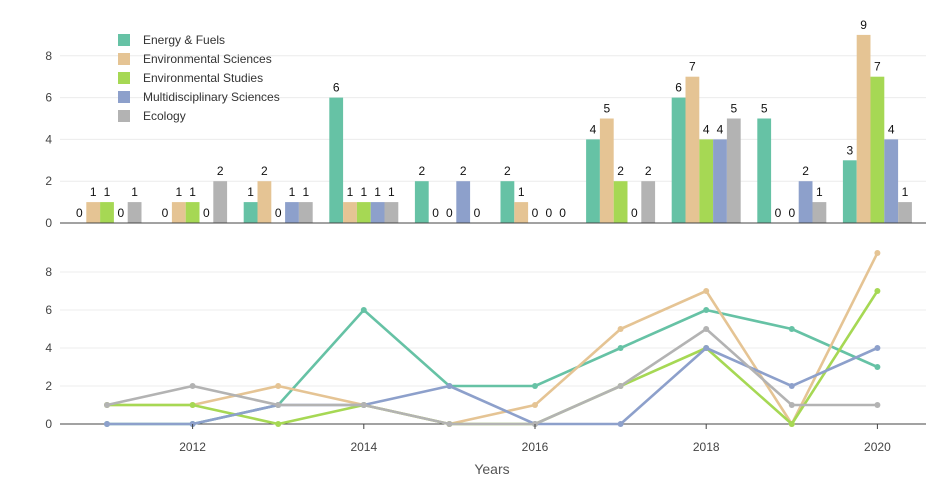 This screenshot has width=934, height=480. I want to click on x-axis: 2012 2014 2016 2018 2020, so click(535, 439).